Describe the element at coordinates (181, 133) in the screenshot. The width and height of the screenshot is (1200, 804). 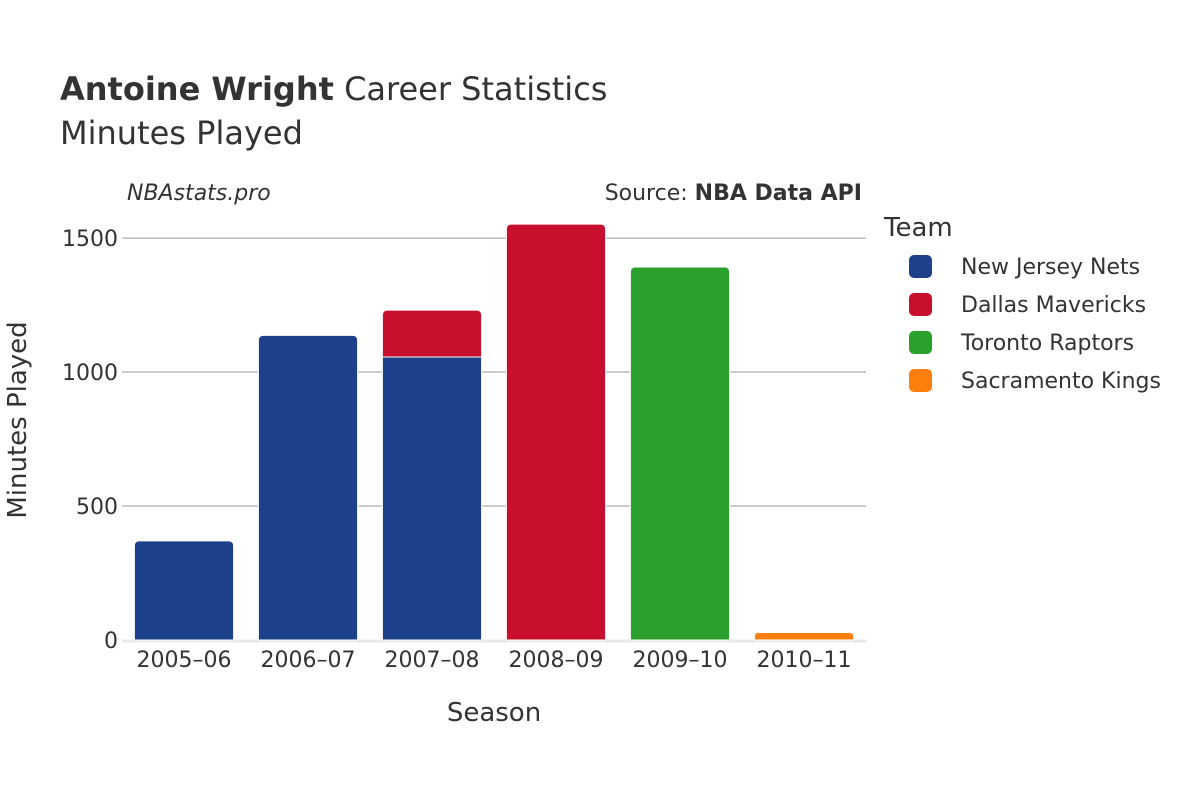
I see `chart-subtitle: Minutes Played` at that location.